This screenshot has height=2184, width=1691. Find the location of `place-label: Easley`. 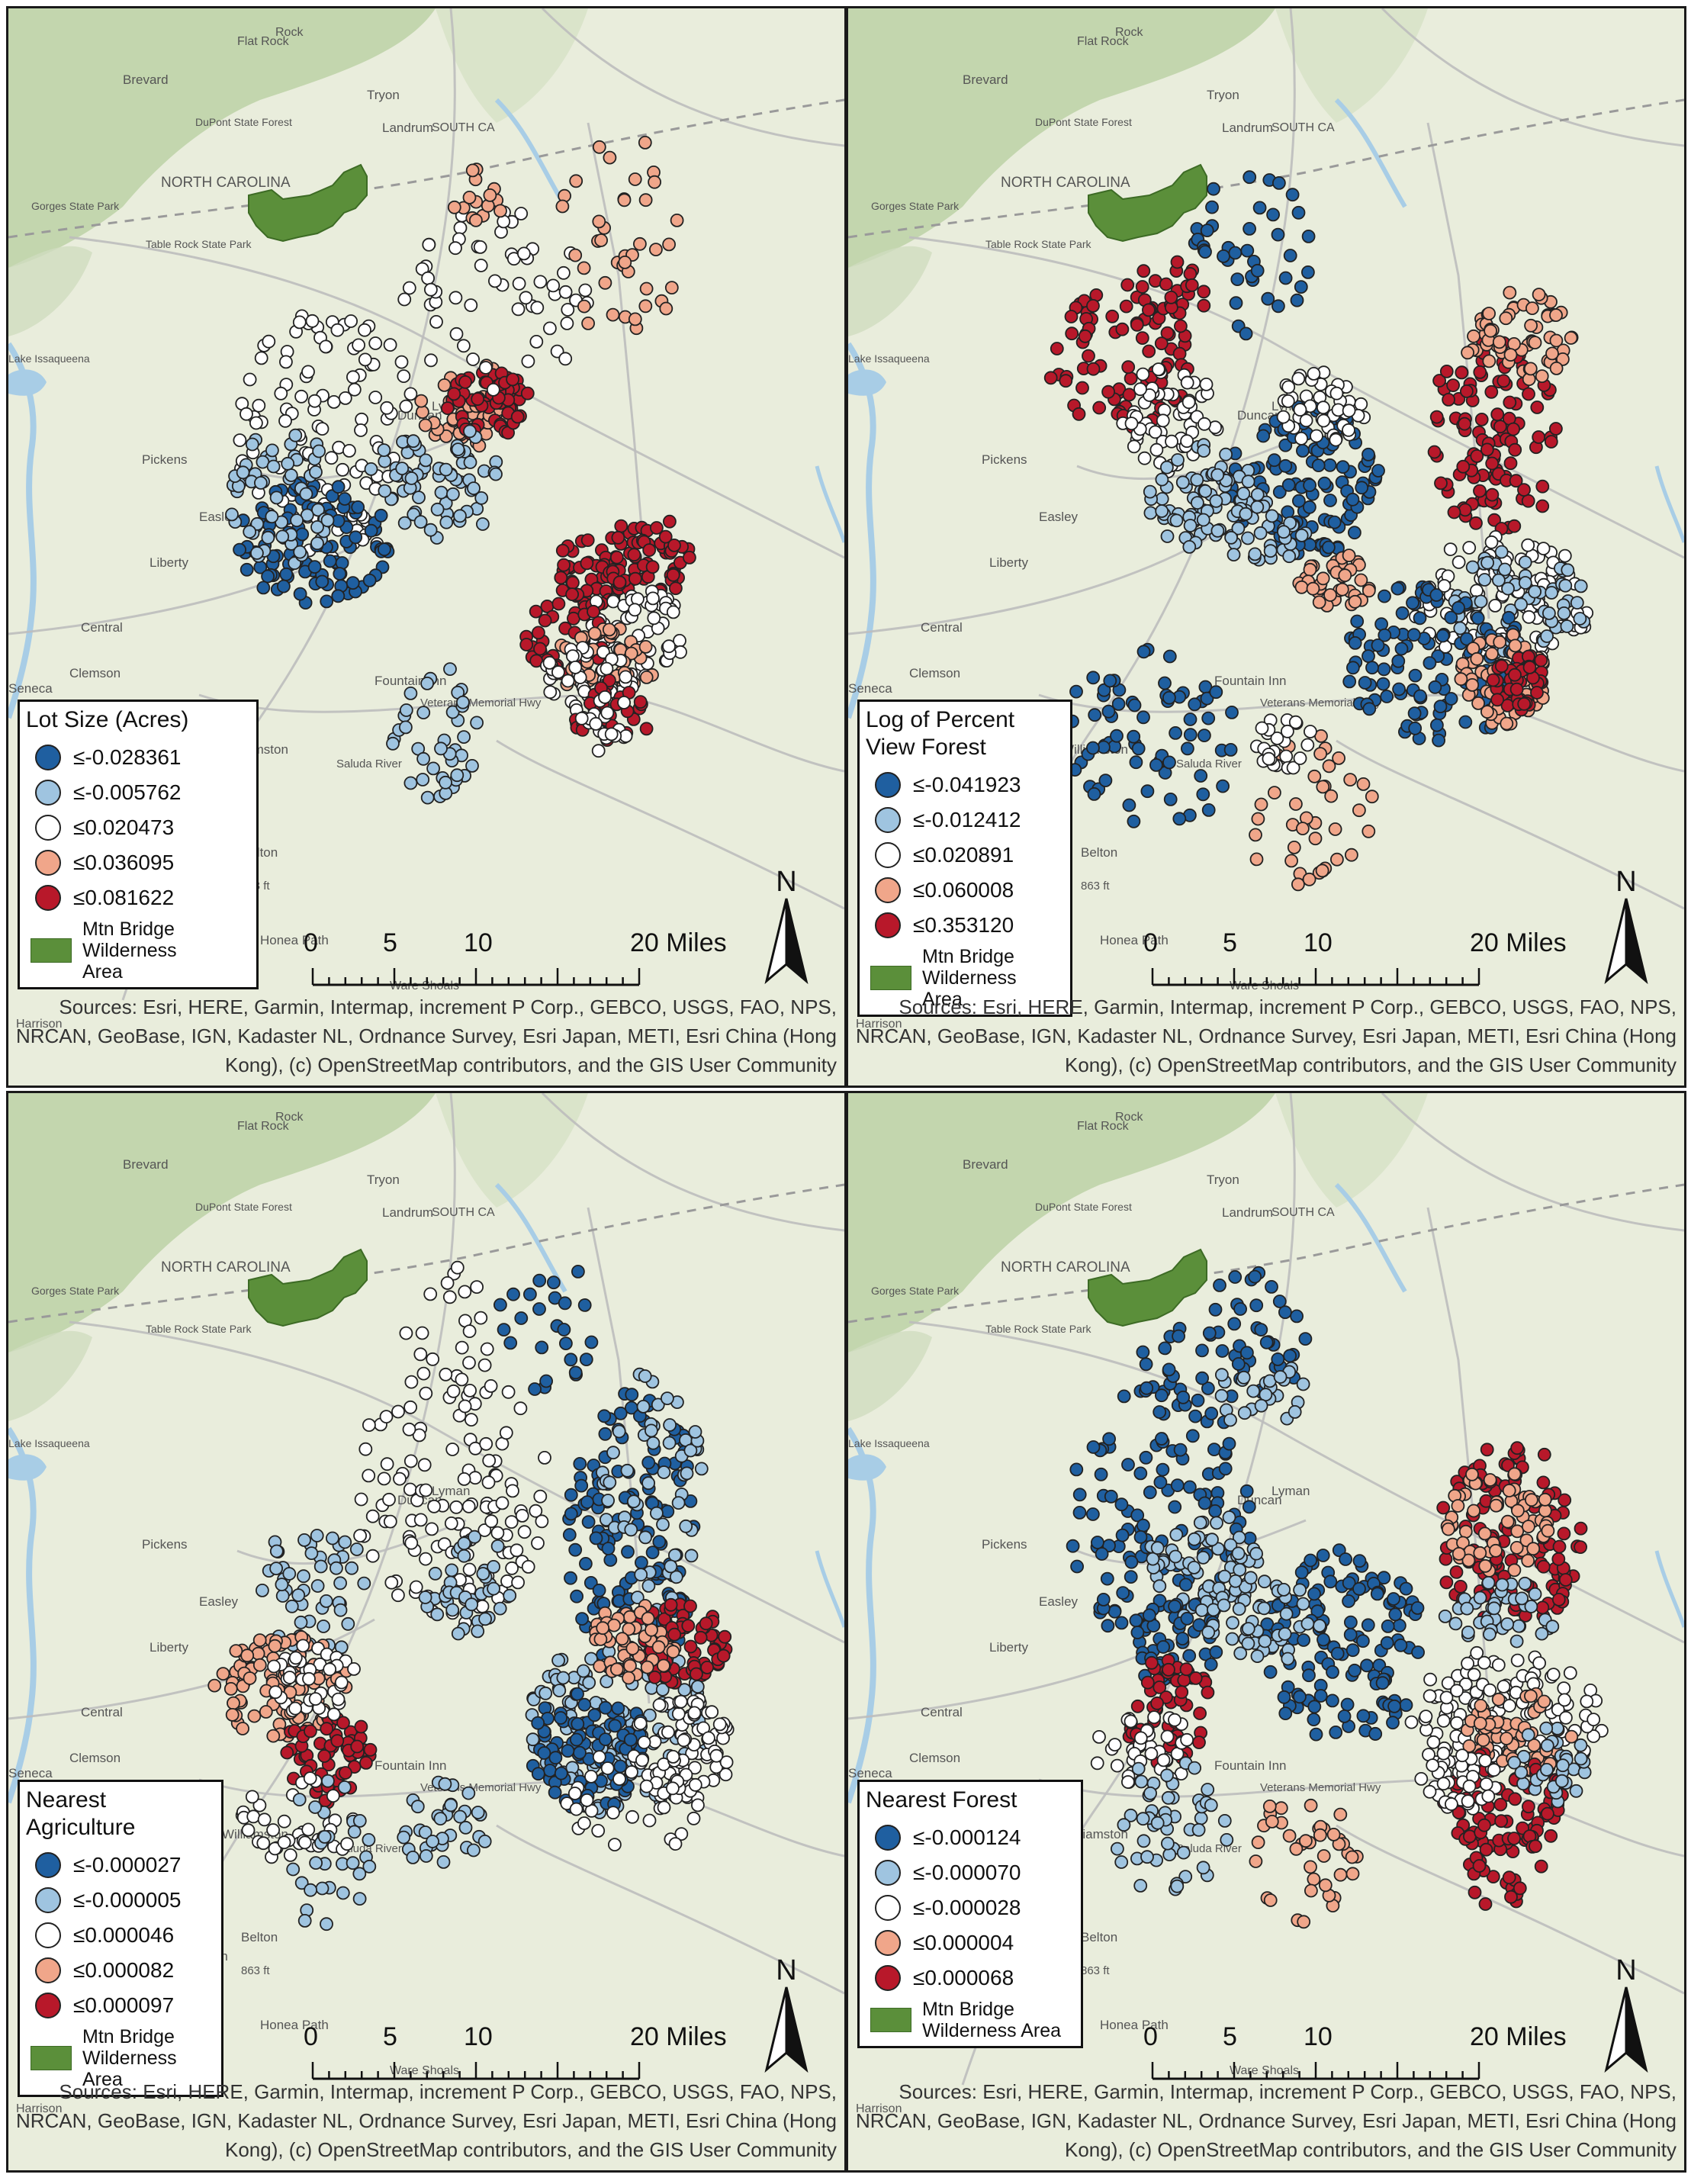

place-label: Easley is located at coordinates (219, 1601).